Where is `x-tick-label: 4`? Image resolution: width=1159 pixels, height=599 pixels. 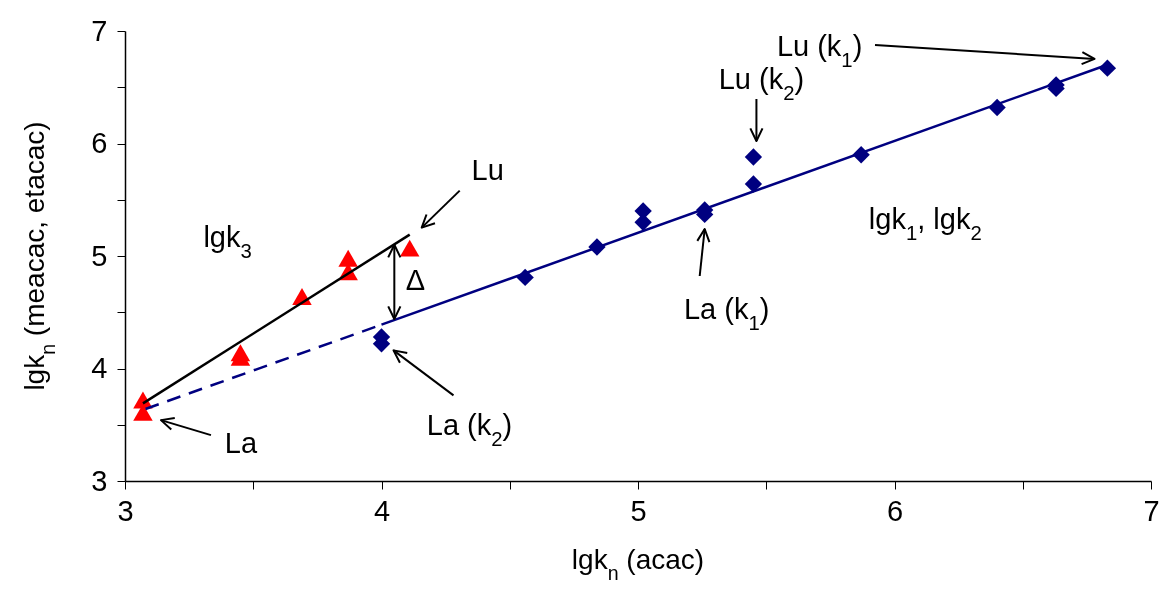 x-tick-label: 4 is located at coordinates (382, 510).